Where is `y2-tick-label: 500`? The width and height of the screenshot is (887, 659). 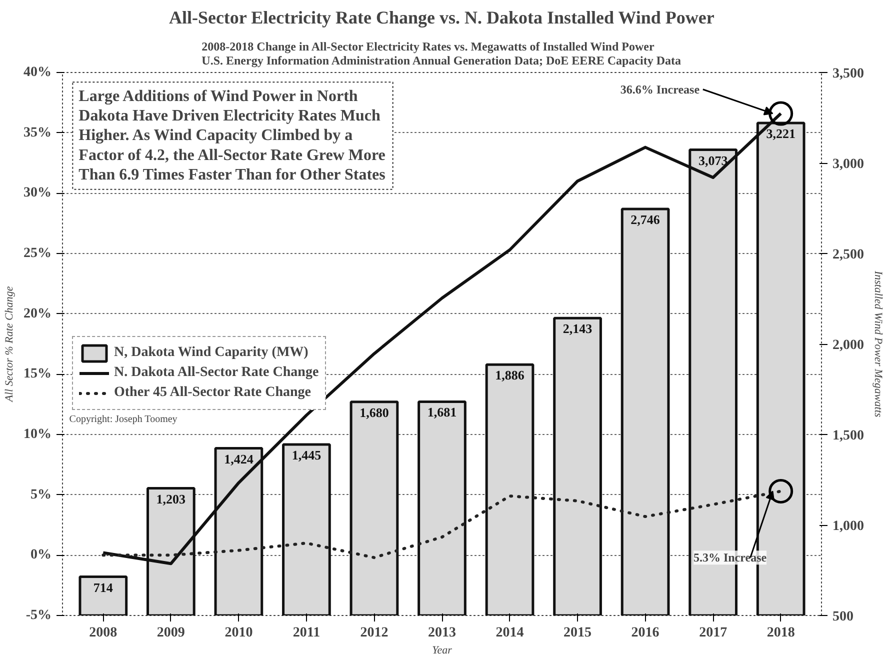 y2-tick-label: 500 is located at coordinates (843, 617).